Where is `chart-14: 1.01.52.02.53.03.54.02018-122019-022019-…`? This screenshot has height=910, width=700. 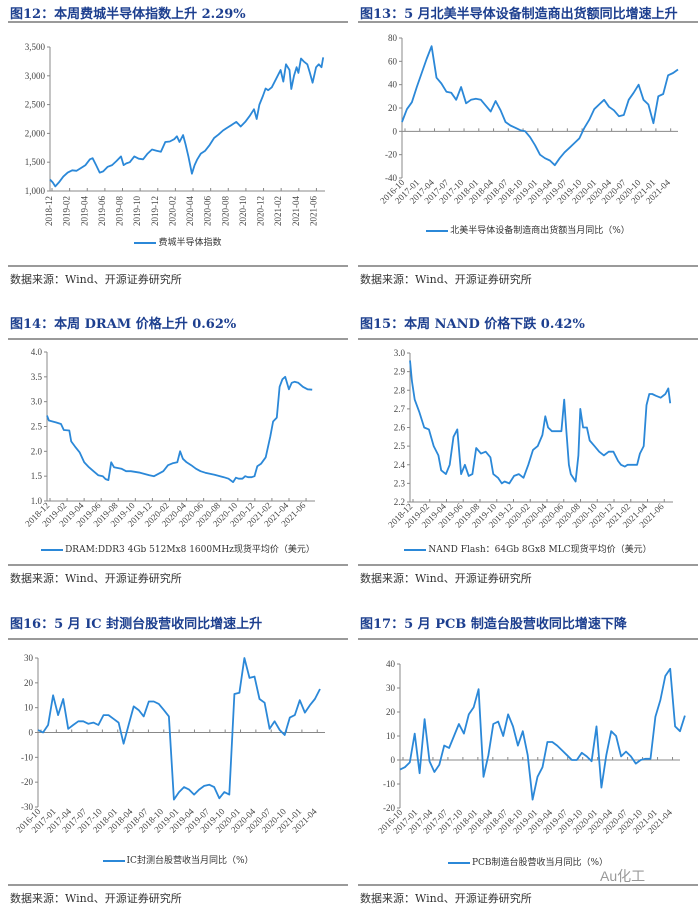 chart-14: 1.01.52.02.53.03.54.02018-122019-022019-… is located at coordinates (169, 438).